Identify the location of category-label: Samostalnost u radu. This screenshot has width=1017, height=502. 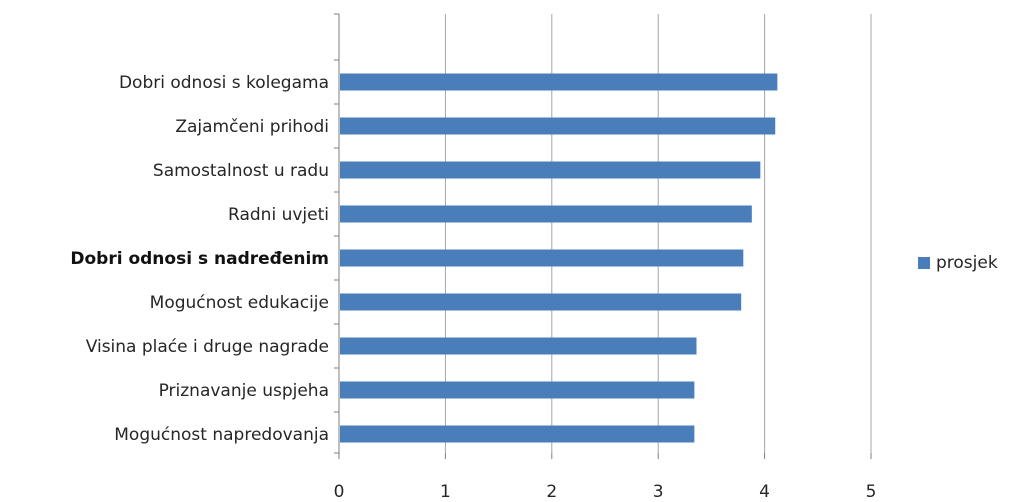
(241, 171).